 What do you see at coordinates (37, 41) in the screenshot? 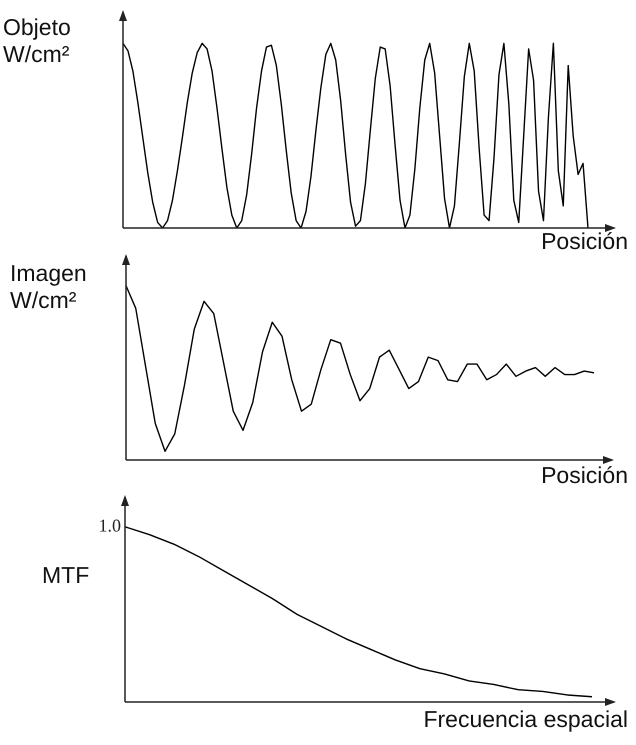
I see `y-axis-title: Objeto W/cm²` at bounding box center [37, 41].